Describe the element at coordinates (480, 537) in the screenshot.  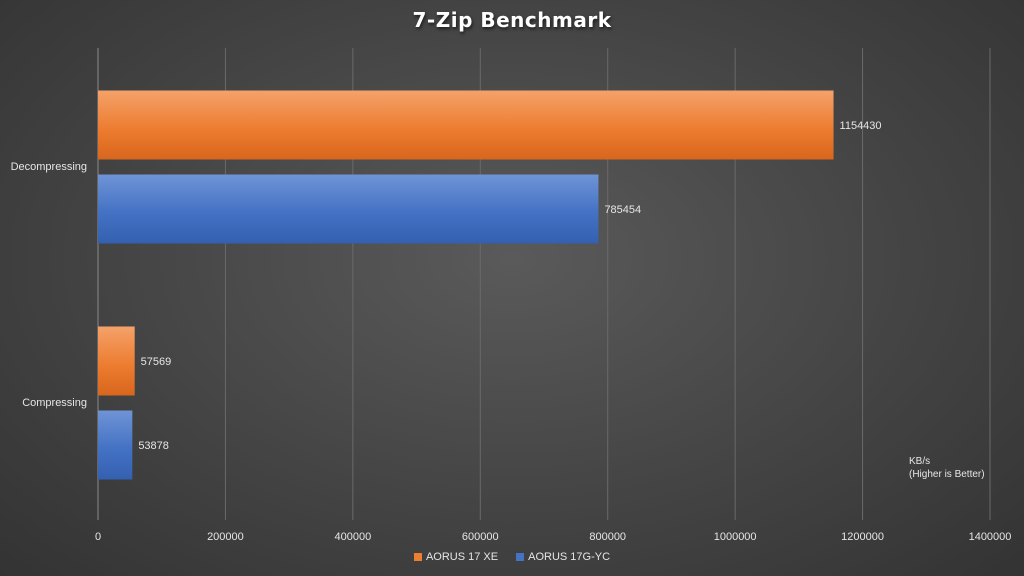
I see `x-tick-label: 600000` at that location.